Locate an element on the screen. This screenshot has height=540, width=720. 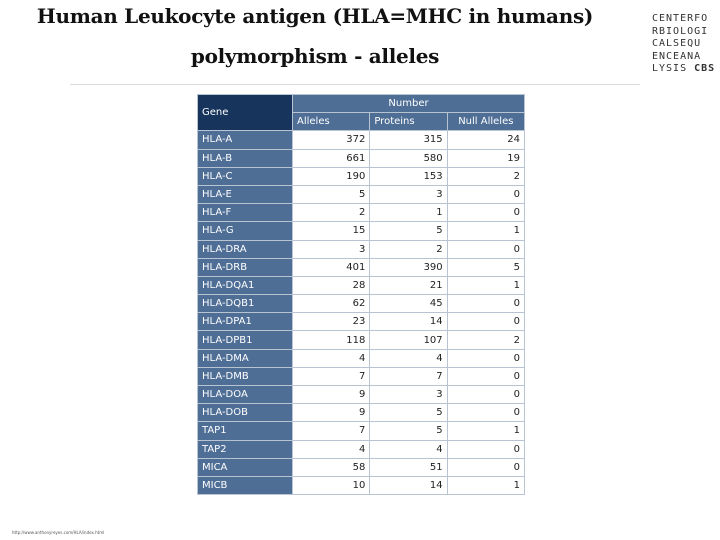
logo-highlight: CBS is located at coordinates (705, 68).